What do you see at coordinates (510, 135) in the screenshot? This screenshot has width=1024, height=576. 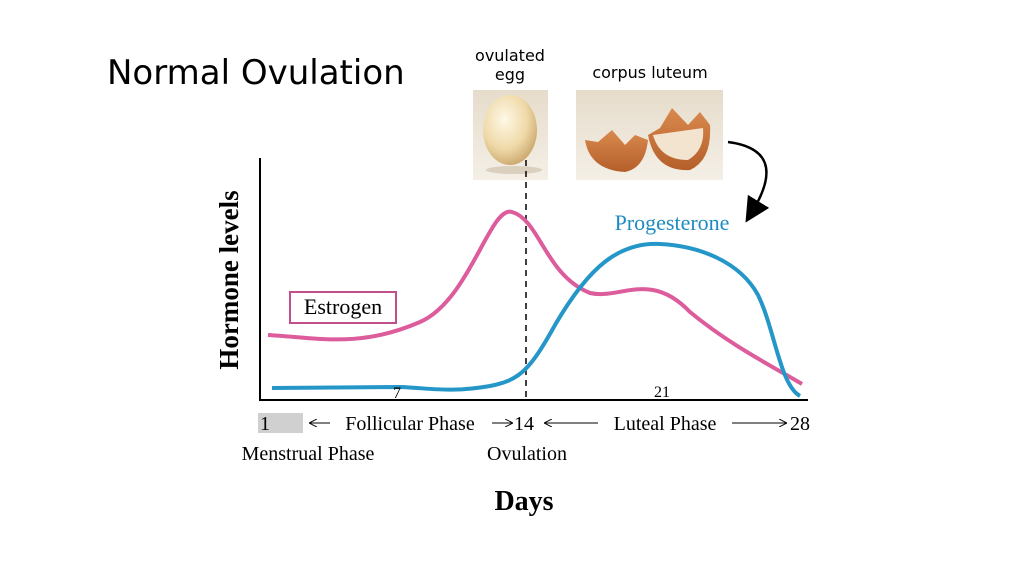 I see `egg-image` at bounding box center [510, 135].